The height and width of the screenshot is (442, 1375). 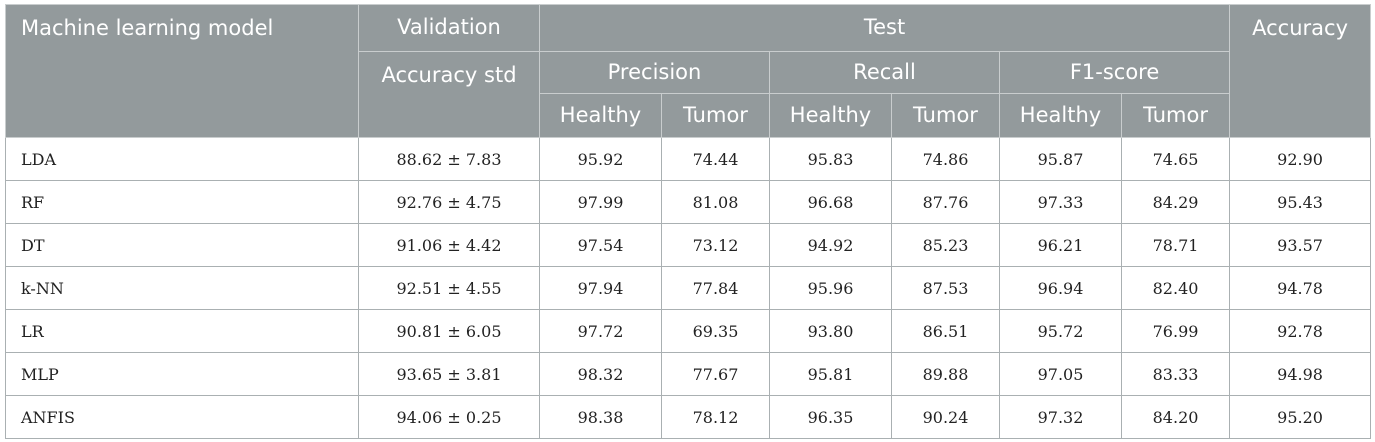 I want to click on header-model: Machine learning model, so click(x=182, y=71).